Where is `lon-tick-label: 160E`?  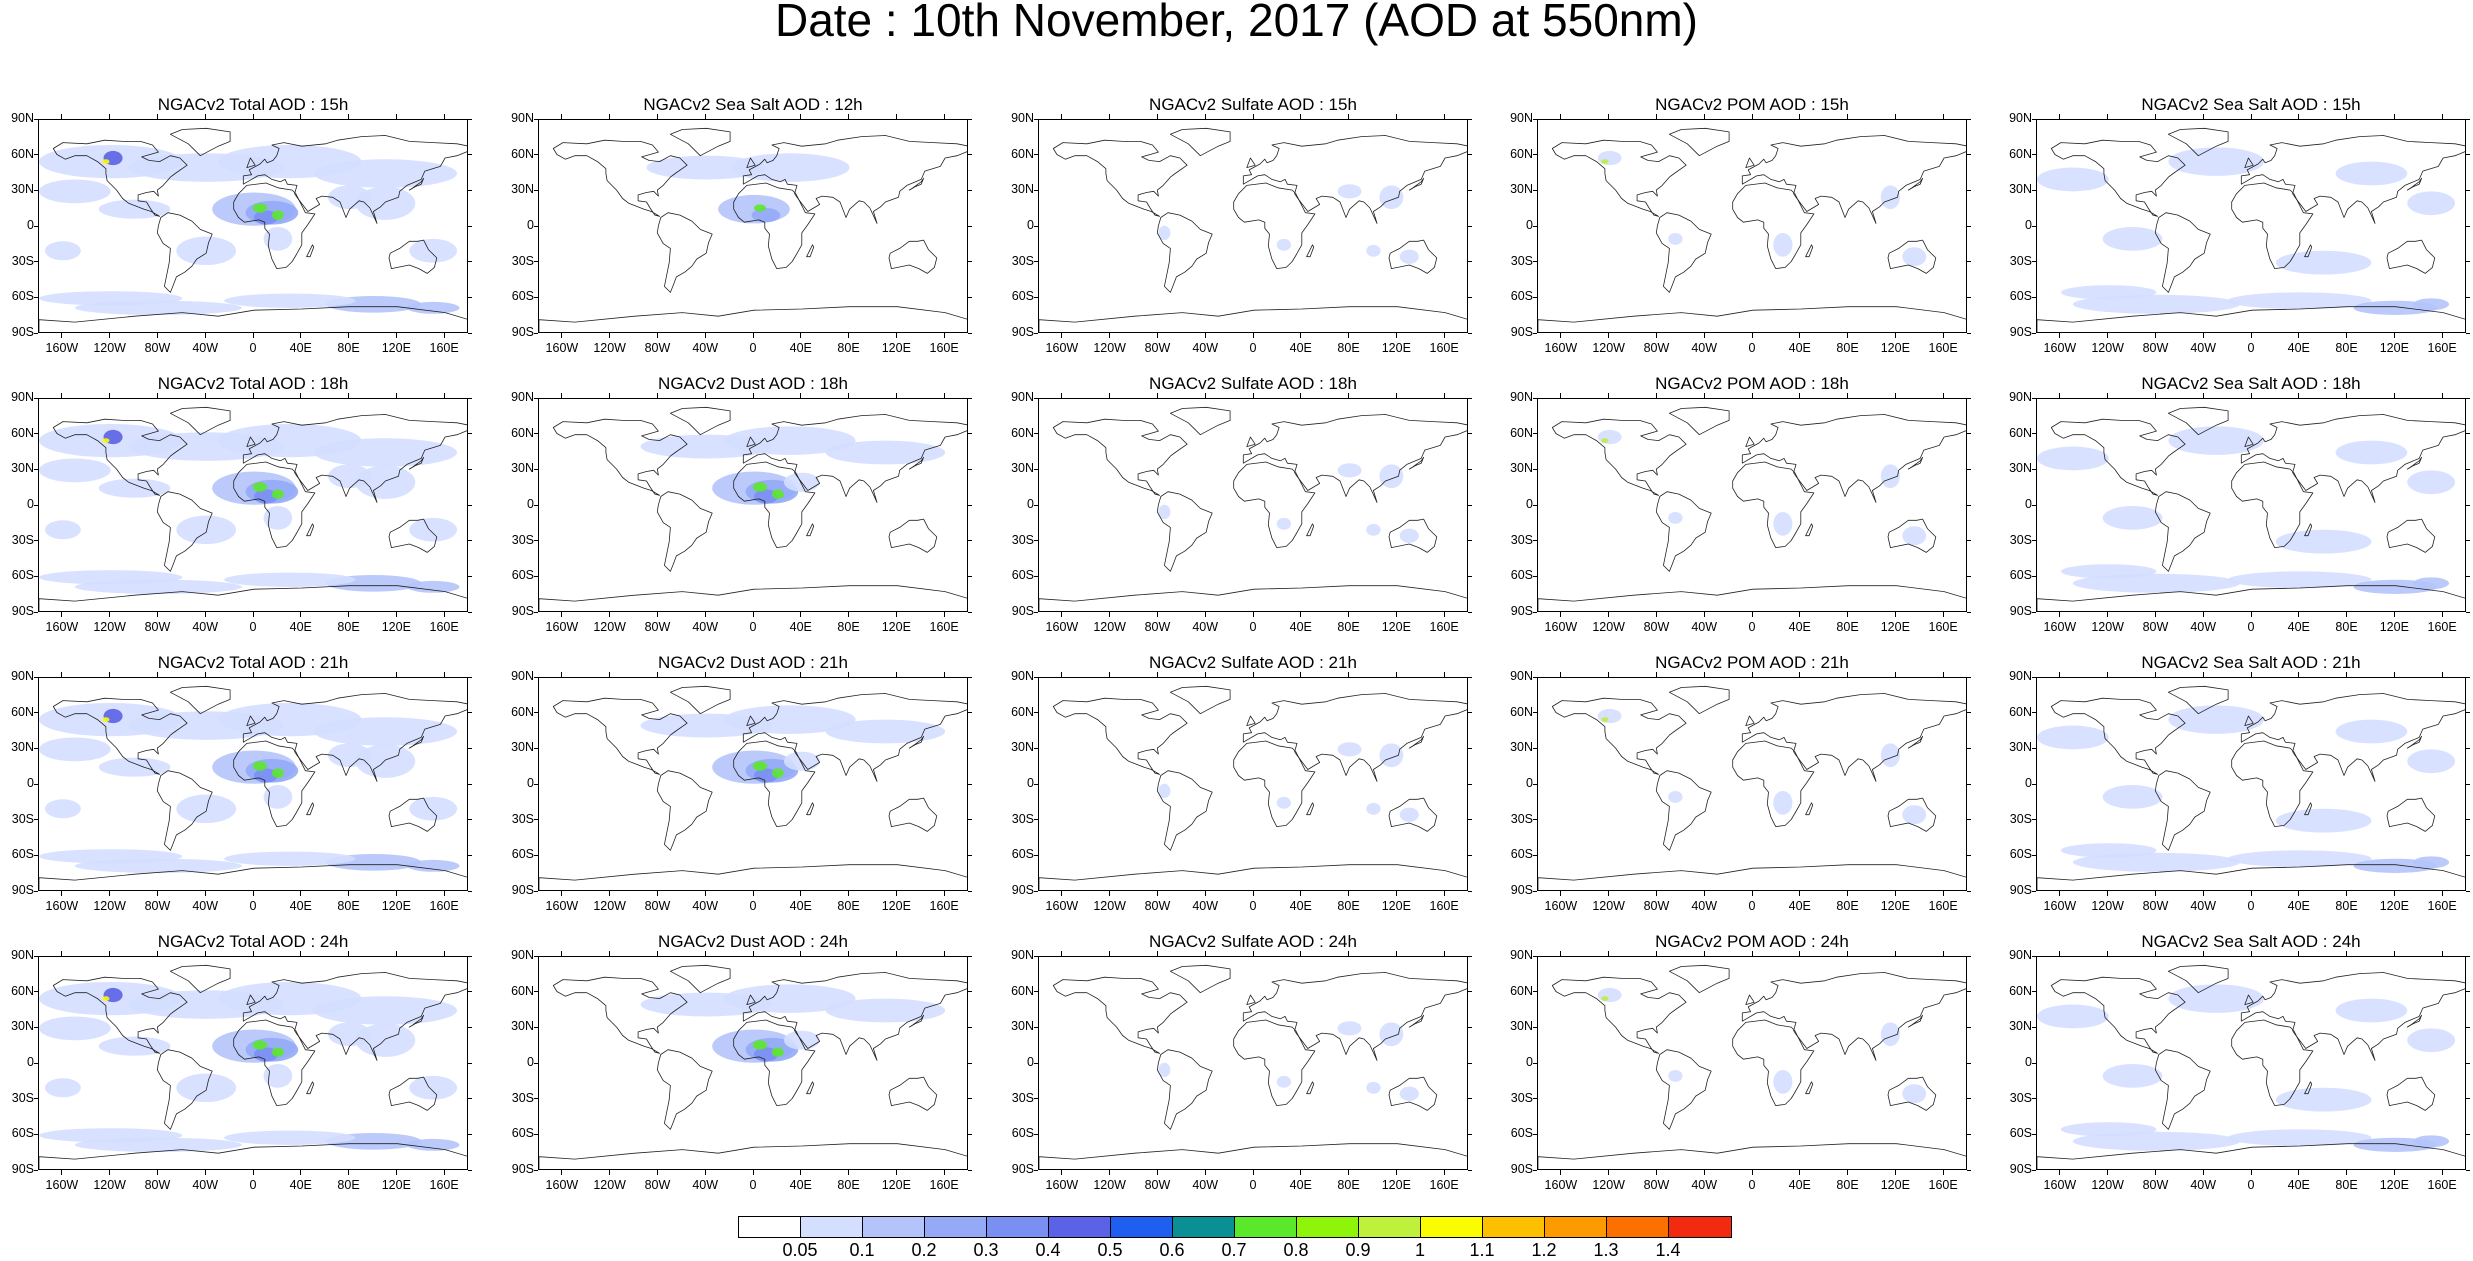
lon-tick-label: 160E is located at coordinates (944, 1185).